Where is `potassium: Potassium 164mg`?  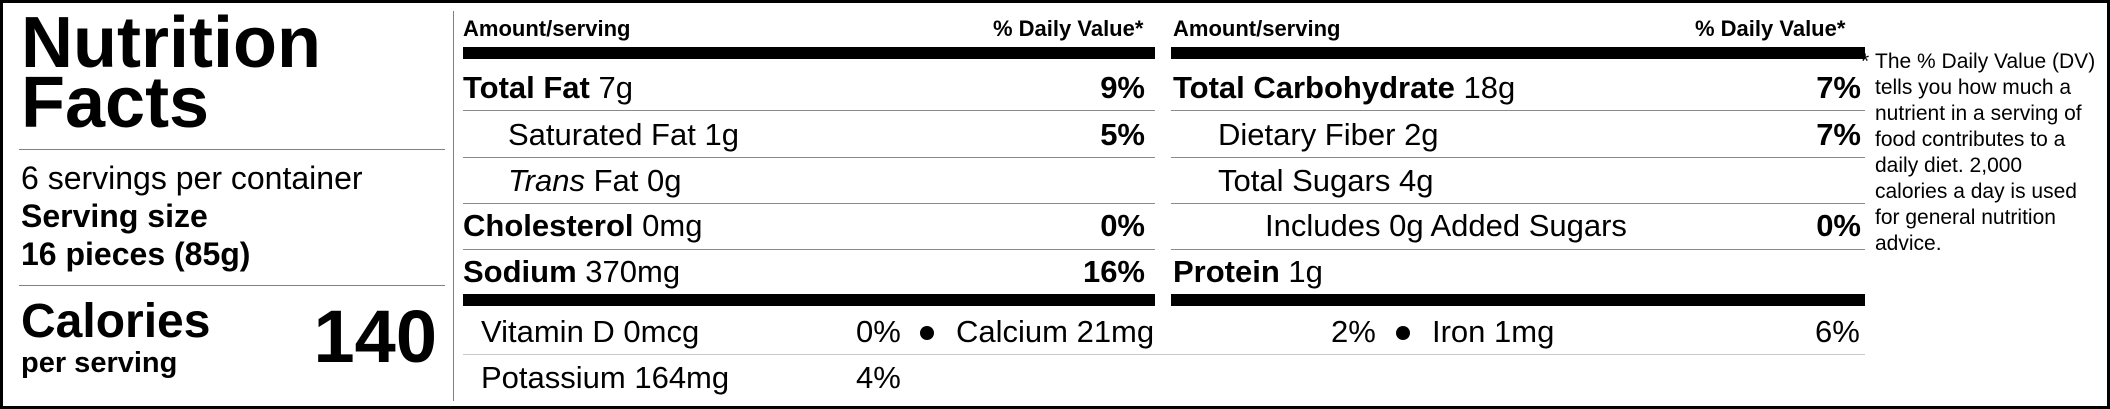 potassium: Potassium 164mg is located at coordinates (605, 377).